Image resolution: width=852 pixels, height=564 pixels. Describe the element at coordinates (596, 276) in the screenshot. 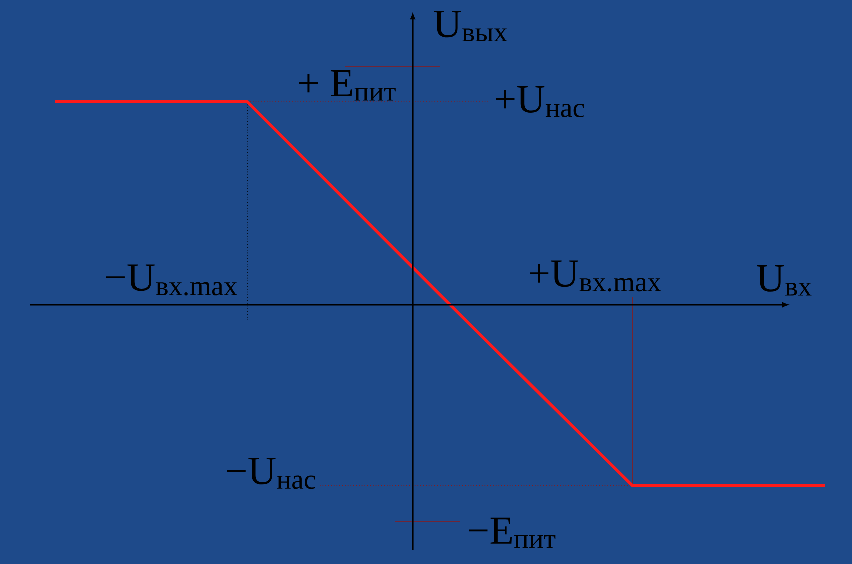

I see `annotation: +U$_{вх.max}$` at that location.